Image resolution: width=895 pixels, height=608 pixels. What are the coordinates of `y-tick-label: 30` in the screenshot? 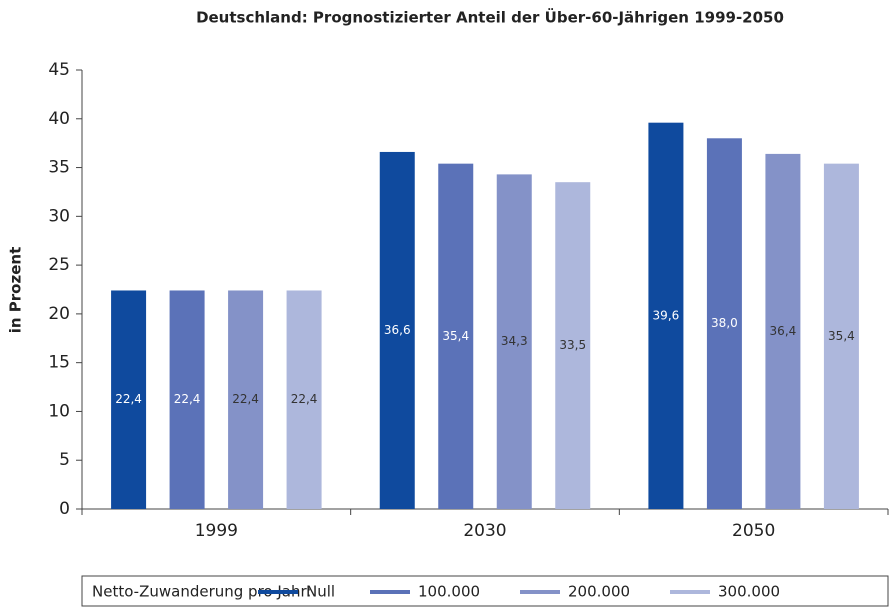 It's located at (59, 216).